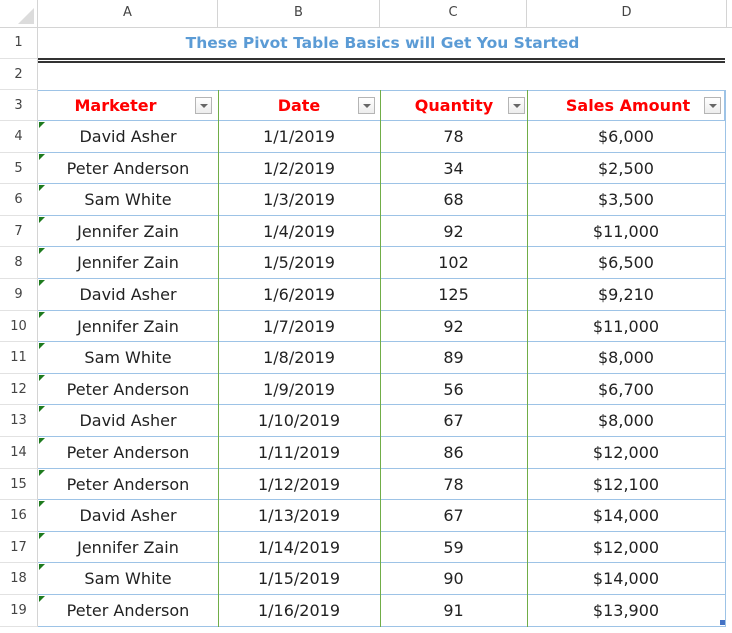 The height and width of the screenshot is (633, 732). I want to click on cell-quantity: 59, so click(453, 548).